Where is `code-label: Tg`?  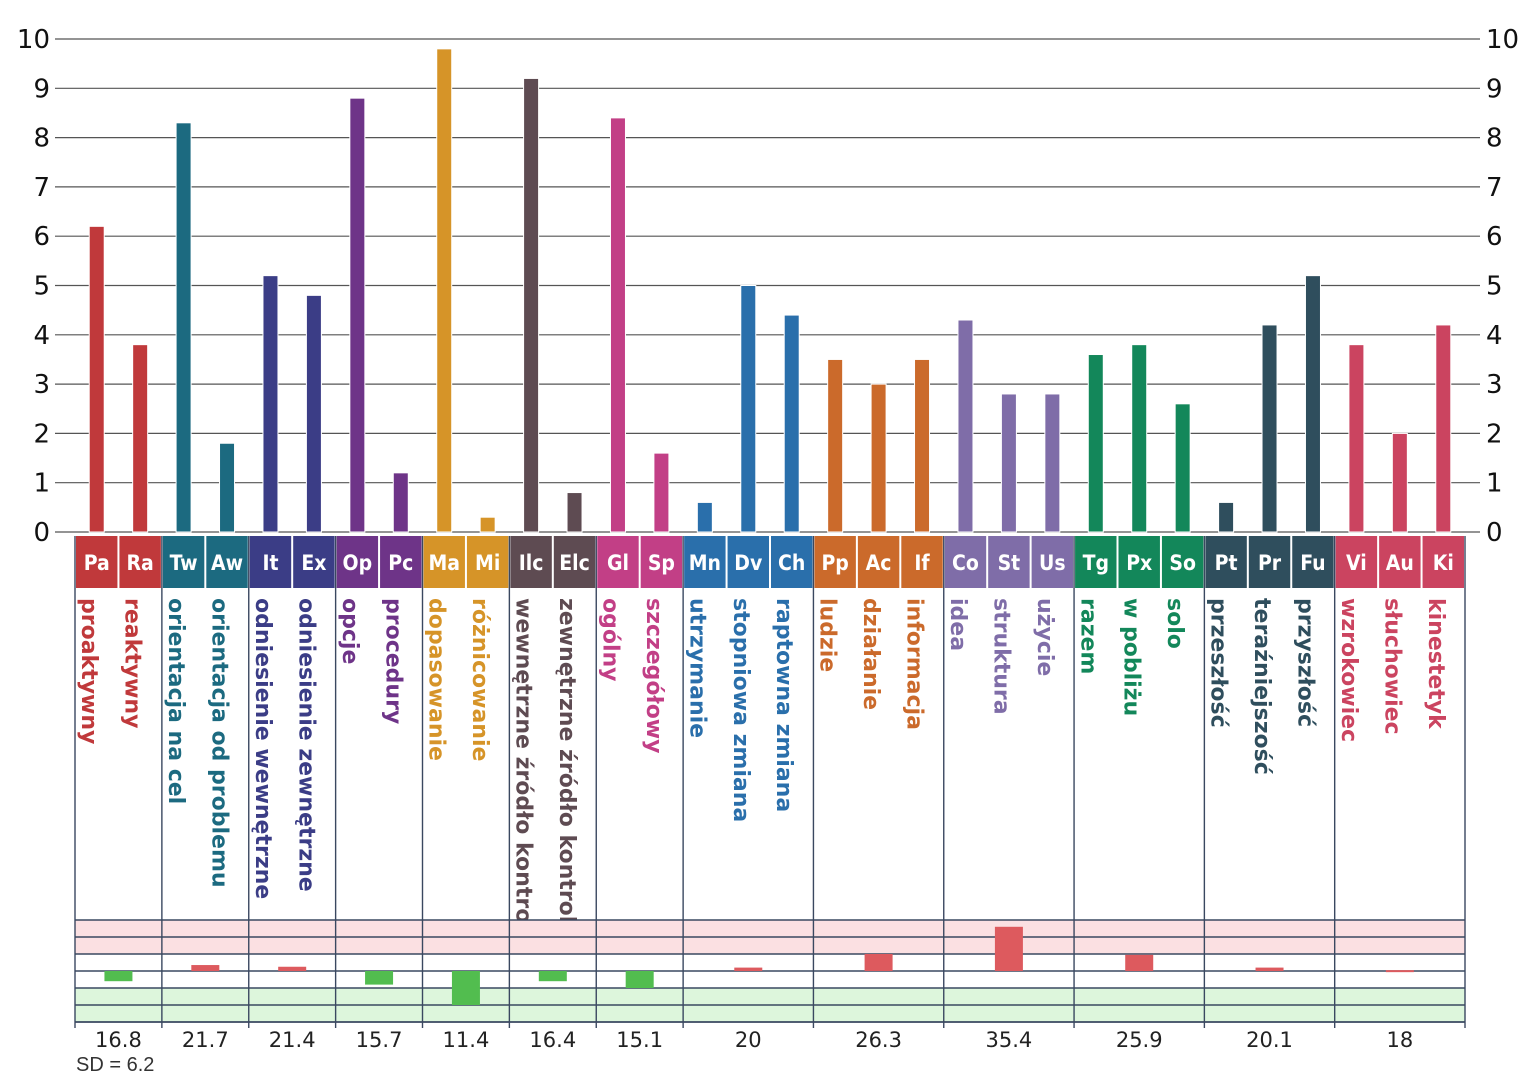
code-label: Tg is located at coordinates (1096, 563).